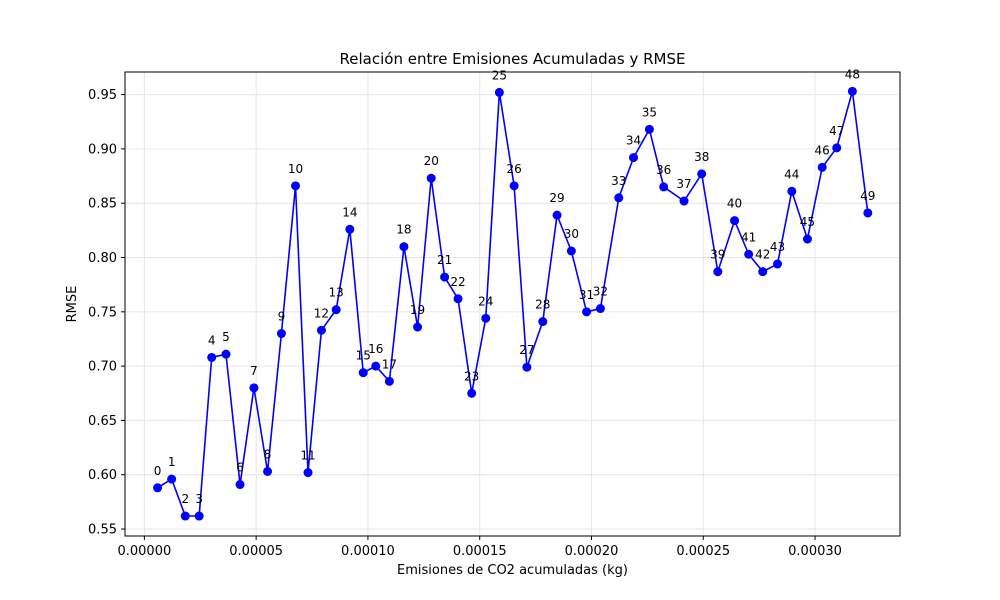 The height and width of the screenshot is (600, 1000). What do you see at coordinates (815, 551) in the screenshot?
I see `x-tick-label: 0.00030` at bounding box center [815, 551].